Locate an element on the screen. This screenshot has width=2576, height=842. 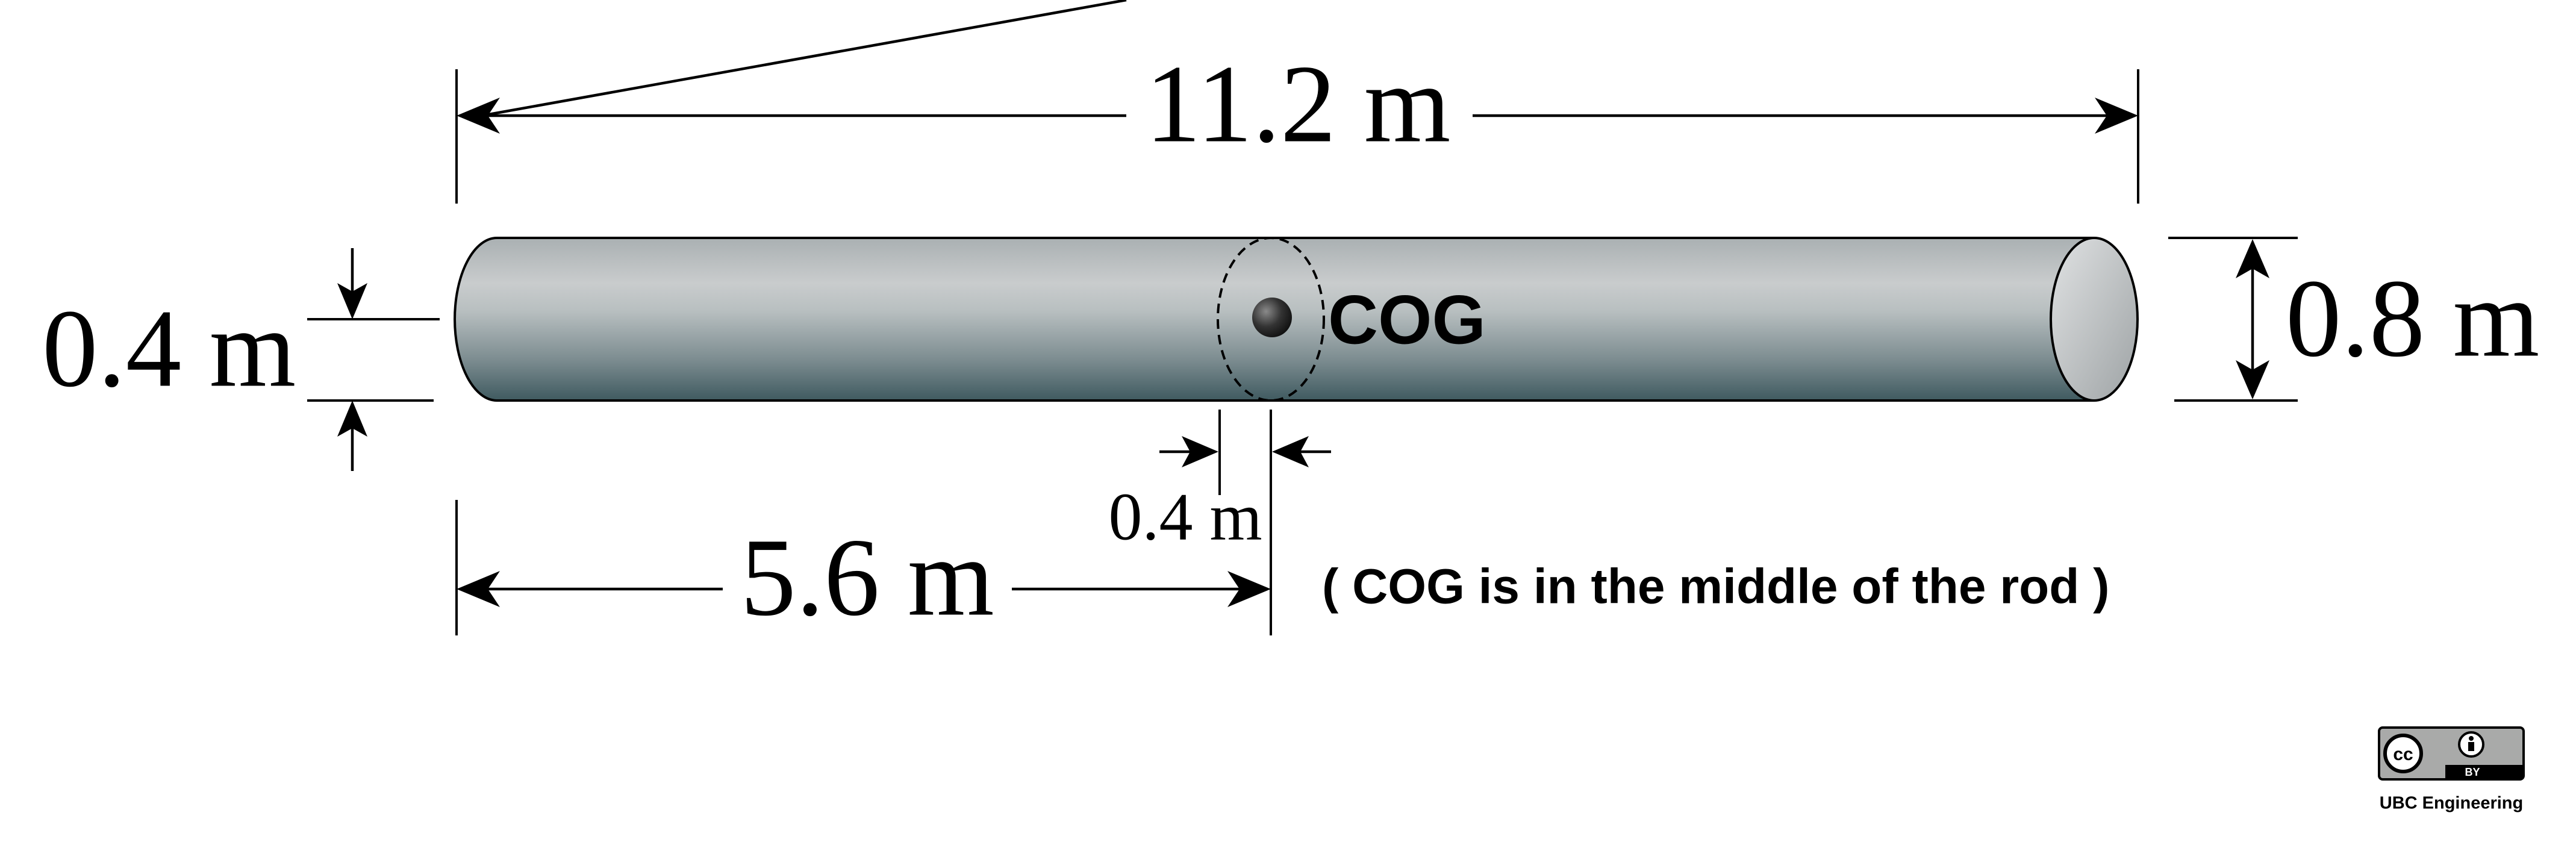
dimension-half-length: 5.6 m is located at coordinates (863, 569).